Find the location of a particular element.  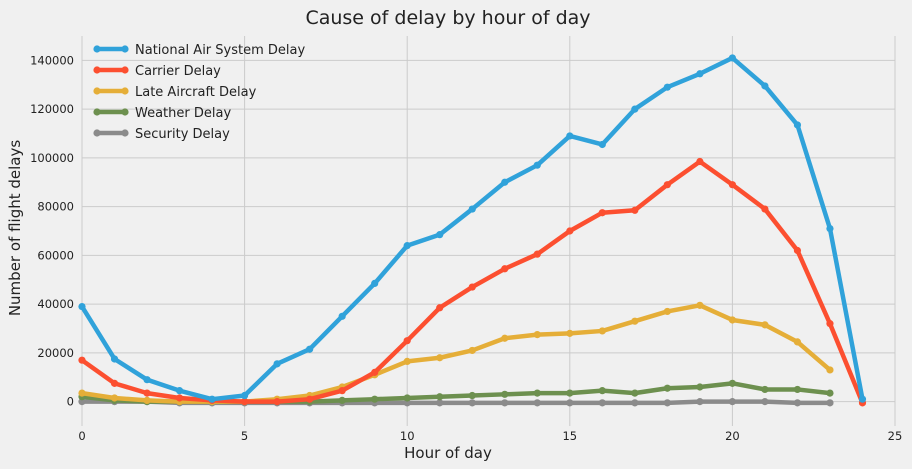

chart-title: Cause of delay by hour of day is located at coordinates (447, 18).